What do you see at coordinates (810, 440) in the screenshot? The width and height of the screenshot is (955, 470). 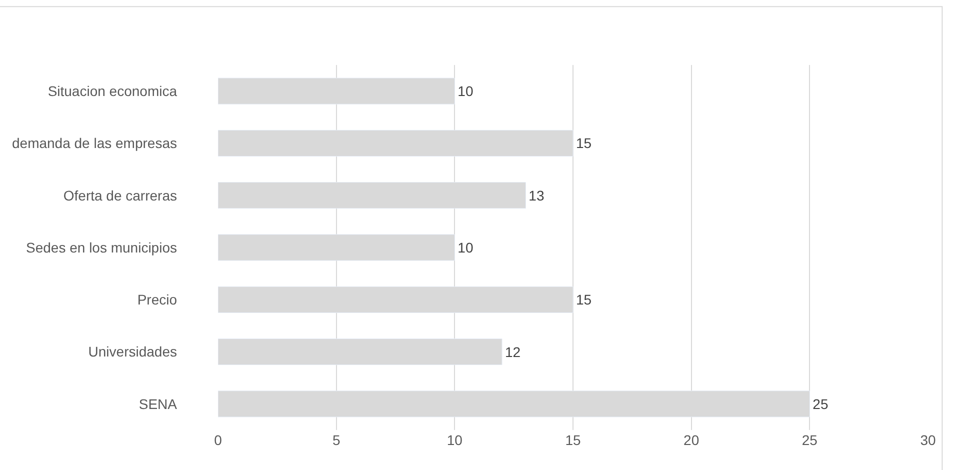 I see `x-tick-label: 25` at bounding box center [810, 440].